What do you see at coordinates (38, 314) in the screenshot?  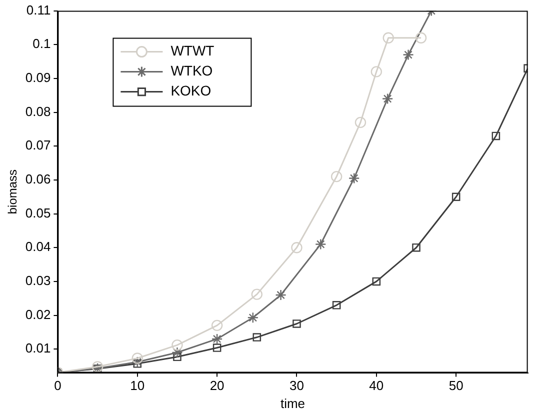 I see `y-tick-label: 0.02` at bounding box center [38, 314].